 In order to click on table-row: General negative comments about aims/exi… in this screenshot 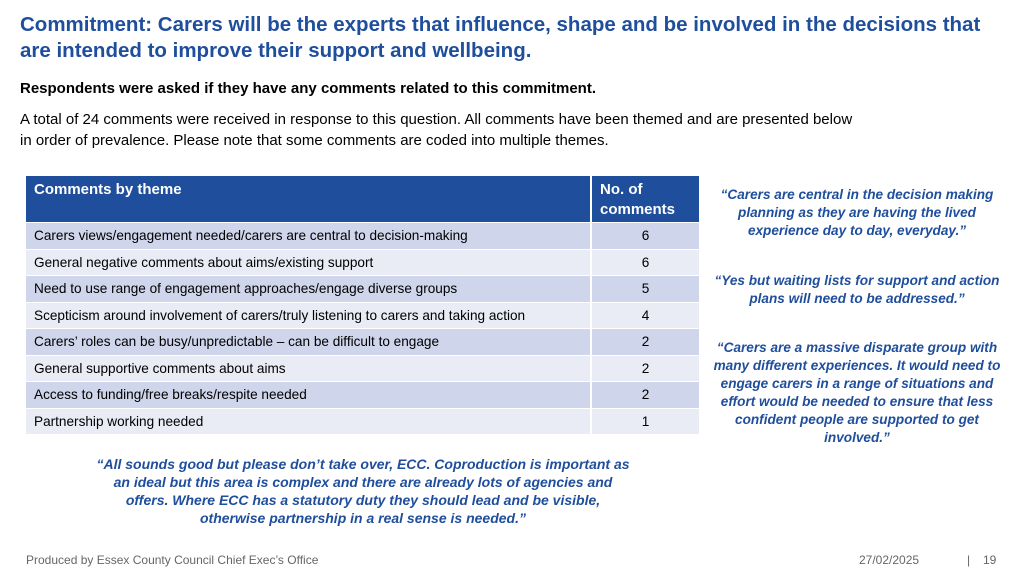, I will do `click(362, 262)`.